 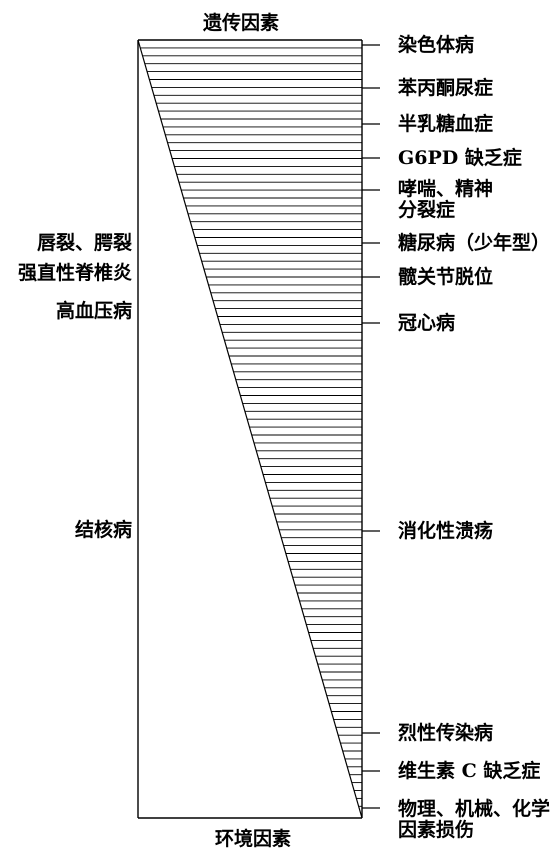 What do you see at coordinates (474, 819) in the screenshot?
I see `right-label-physical-injury: 物理、机械、化学因素损伤` at bounding box center [474, 819].